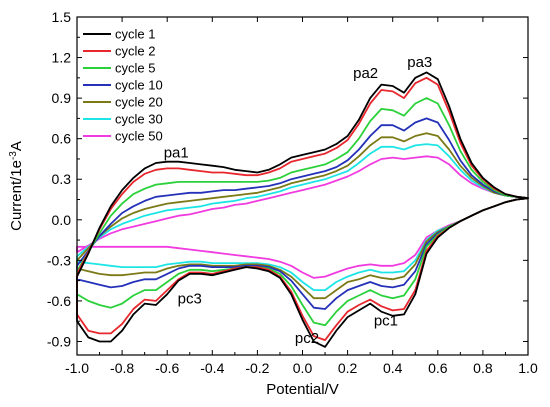 This screenshot has height=407, width=550. I want to click on legend-label: cycle 10, so click(139, 85).